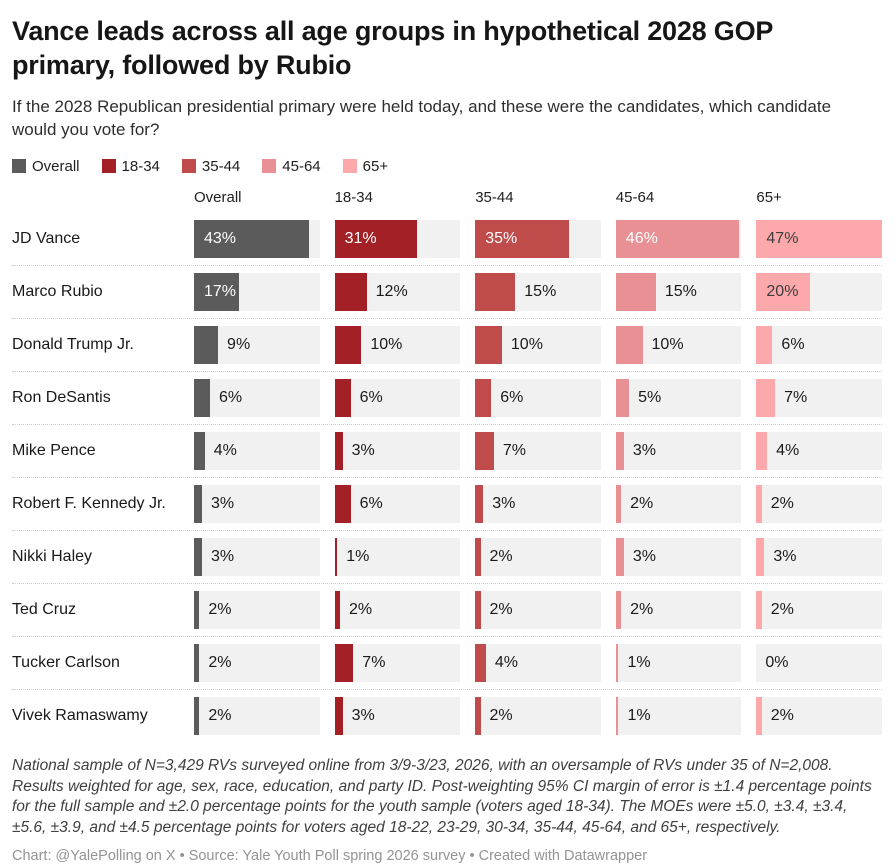 This screenshot has height=864, width=896. Describe the element at coordinates (57, 292) in the screenshot. I see `candidate-label: Marco Rubio` at that location.